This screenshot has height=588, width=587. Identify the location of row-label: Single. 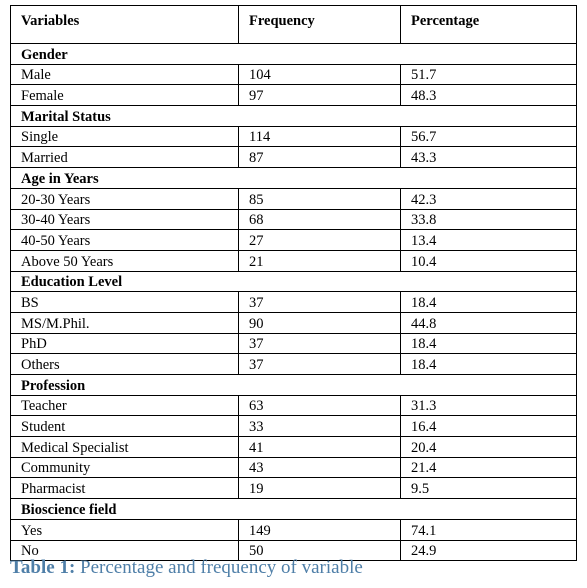
(124, 136).